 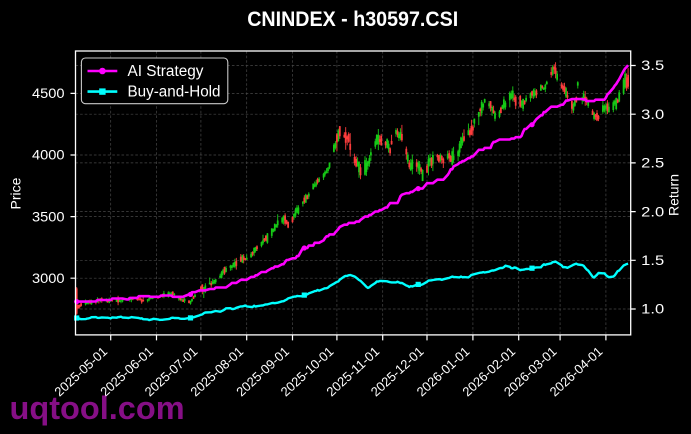 I want to click on svg-text: 2.0, so click(x=652, y=211).